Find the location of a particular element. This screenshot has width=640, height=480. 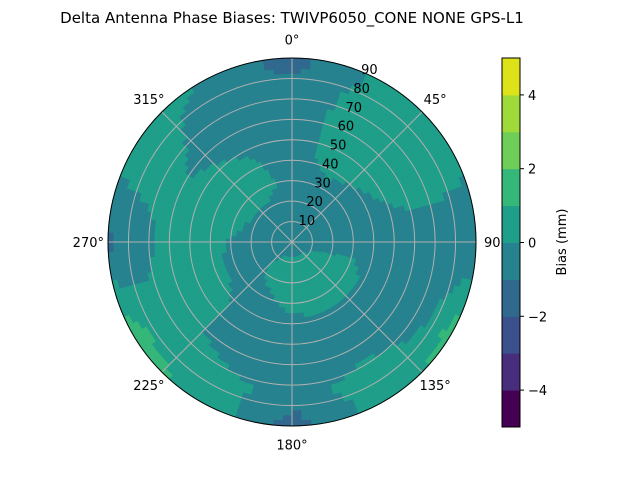

r-tick-label: 30 is located at coordinates (322, 183).